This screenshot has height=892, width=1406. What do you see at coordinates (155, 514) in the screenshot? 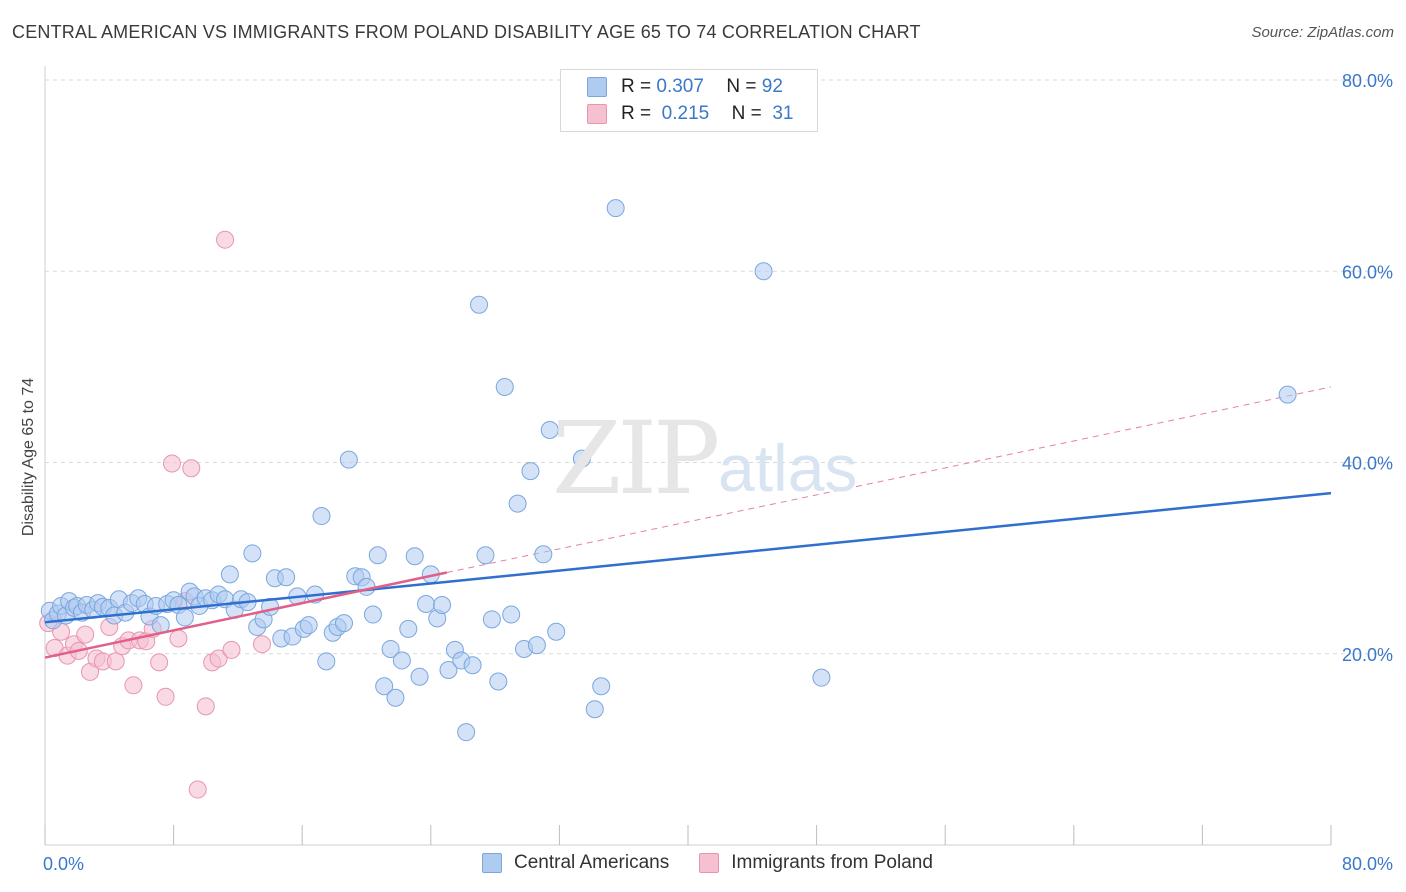
I see `series-poland-points` at bounding box center [155, 514].